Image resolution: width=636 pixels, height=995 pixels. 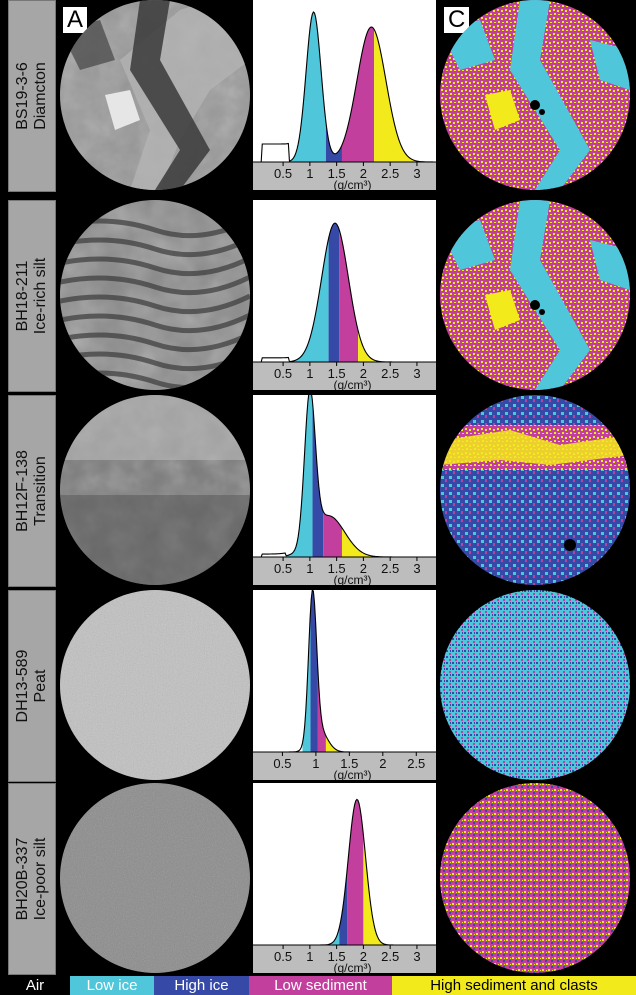 I want to click on legend-item-low-sediment: Low sediment, so click(x=320, y=985).